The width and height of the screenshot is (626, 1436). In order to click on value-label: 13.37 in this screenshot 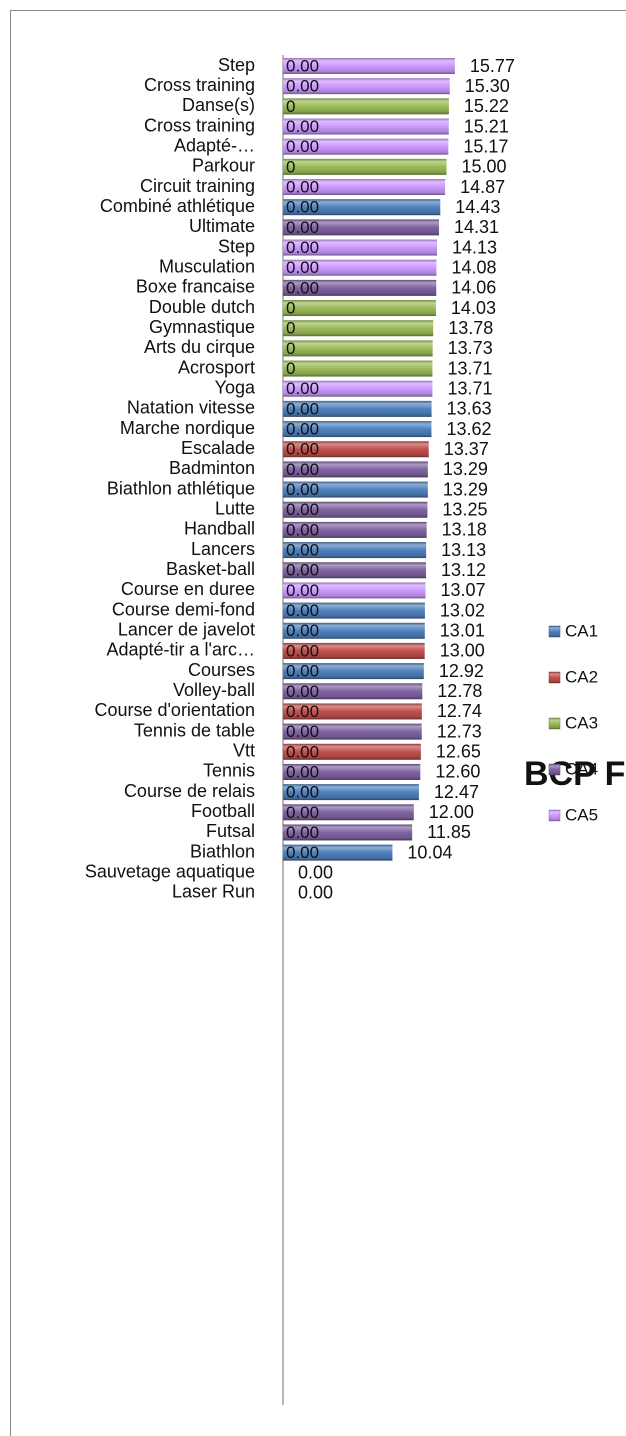, I will do `click(466, 449)`.